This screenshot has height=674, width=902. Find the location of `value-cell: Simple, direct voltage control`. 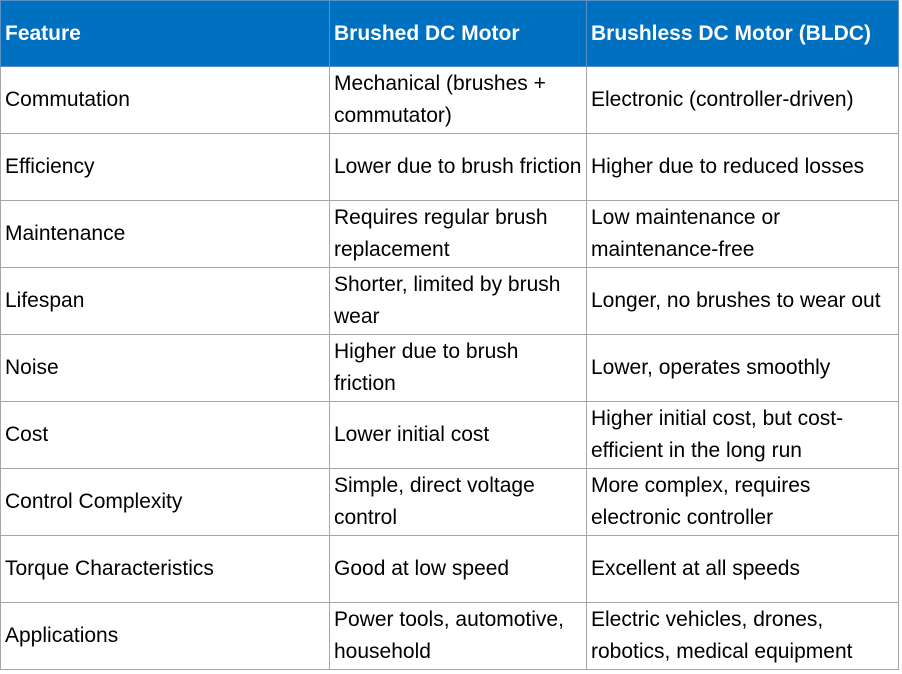

value-cell: Simple, direct voltage control is located at coordinates (458, 502).